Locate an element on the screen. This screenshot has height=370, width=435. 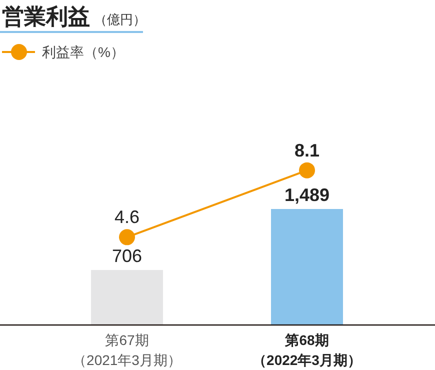
data-label: 706 is located at coordinates (127, 256).